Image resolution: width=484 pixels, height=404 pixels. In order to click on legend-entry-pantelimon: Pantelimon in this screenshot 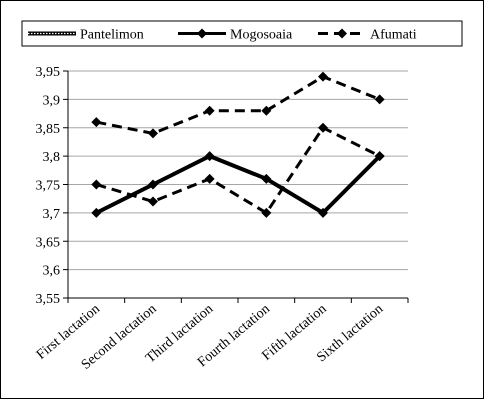, I will do `click(86, 35)`.